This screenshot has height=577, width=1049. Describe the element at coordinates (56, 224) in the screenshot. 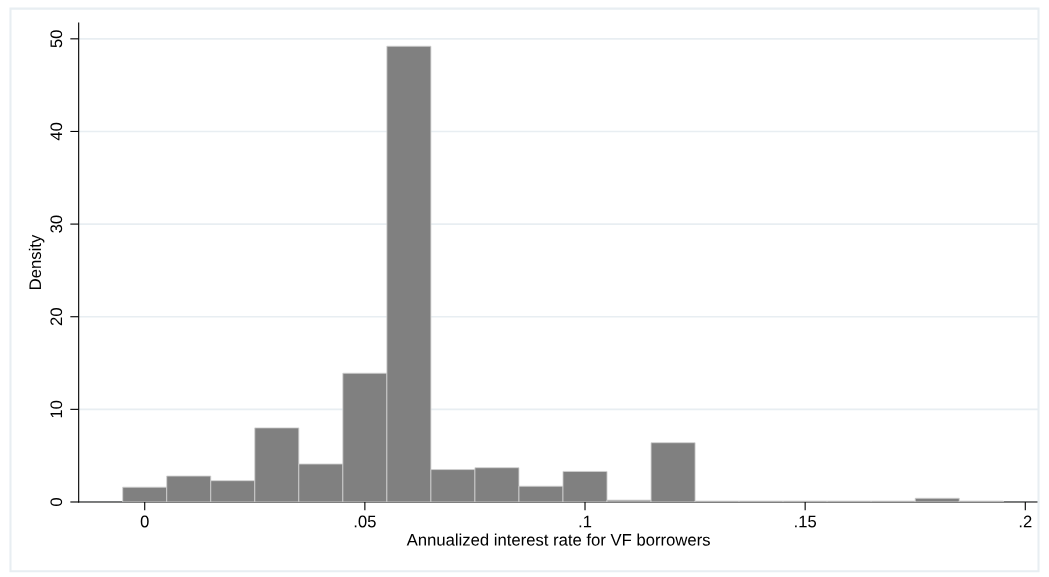

I see `y-tick-label: 30` at that location.